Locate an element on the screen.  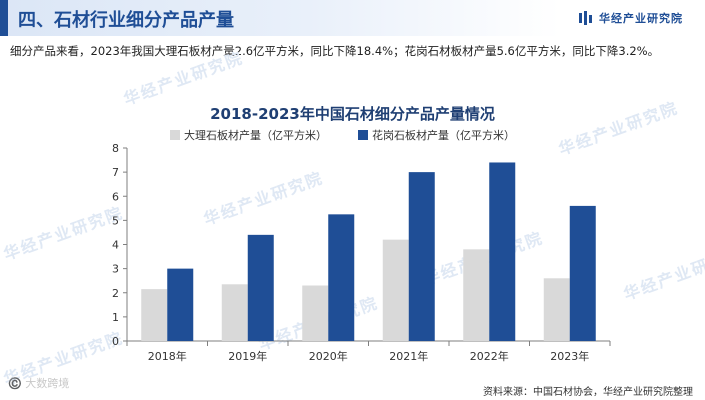
y-tick-label: 5 is located at coordinates (115, 220).